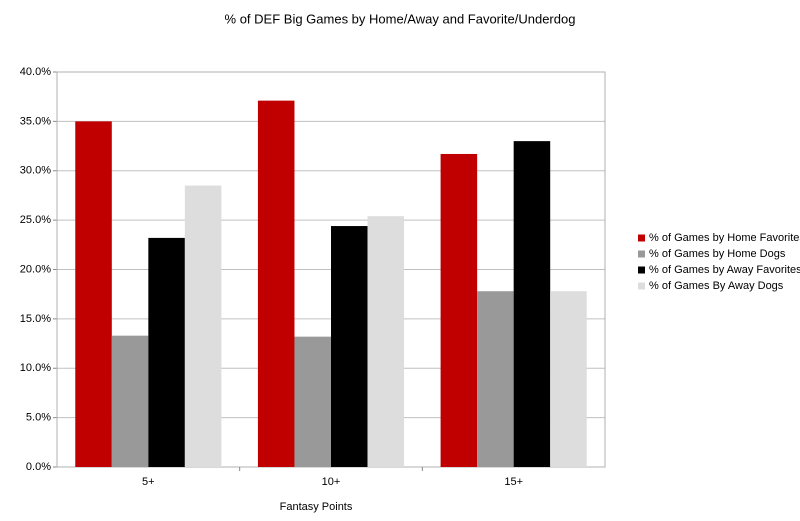  Describe the element at coordinates (513, 482) in the screenshot. I see `x-tick-label: 15+` at that location.